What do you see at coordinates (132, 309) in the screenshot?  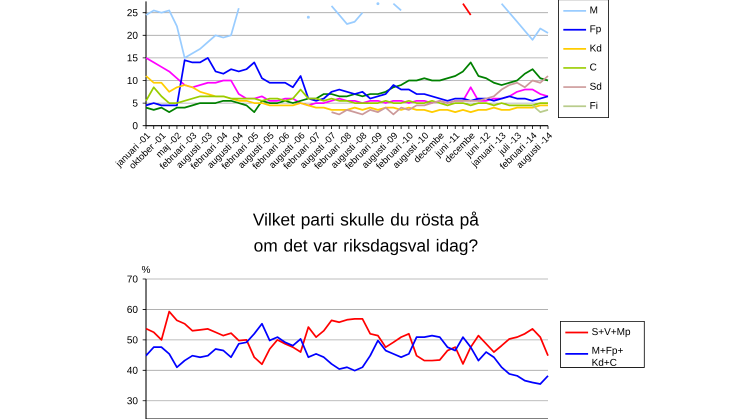 I see `y-tick-label: 60` at bounding box center [132, 309].